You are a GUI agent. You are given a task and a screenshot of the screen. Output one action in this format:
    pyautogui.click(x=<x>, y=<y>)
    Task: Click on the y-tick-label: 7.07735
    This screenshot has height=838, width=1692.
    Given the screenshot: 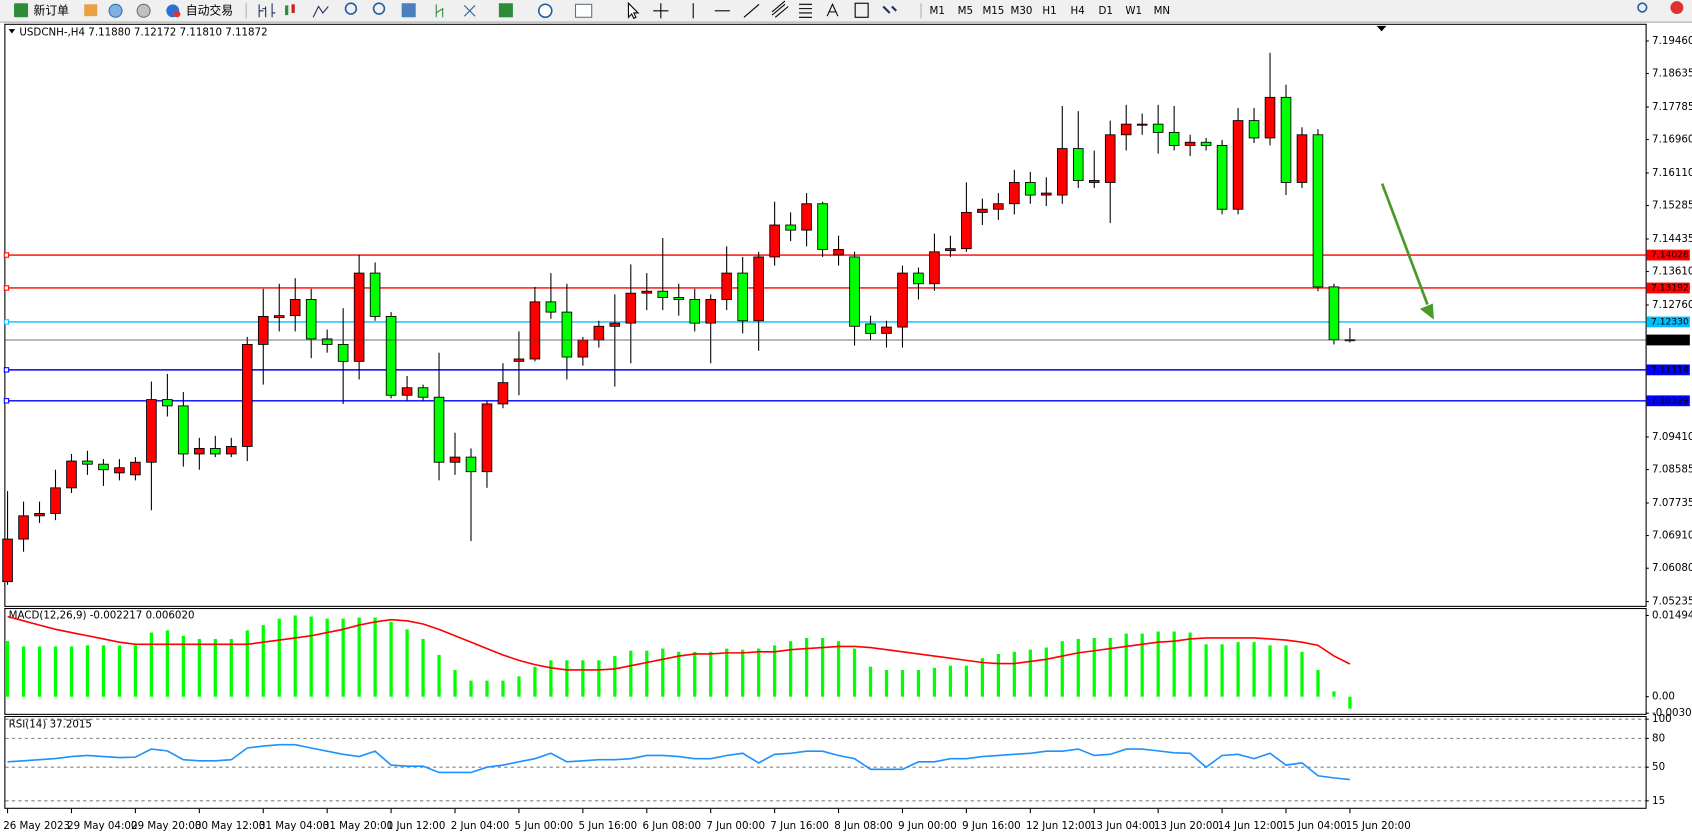 What is the action you would take?
    pyautogui.click(x=1672, y=503)
    